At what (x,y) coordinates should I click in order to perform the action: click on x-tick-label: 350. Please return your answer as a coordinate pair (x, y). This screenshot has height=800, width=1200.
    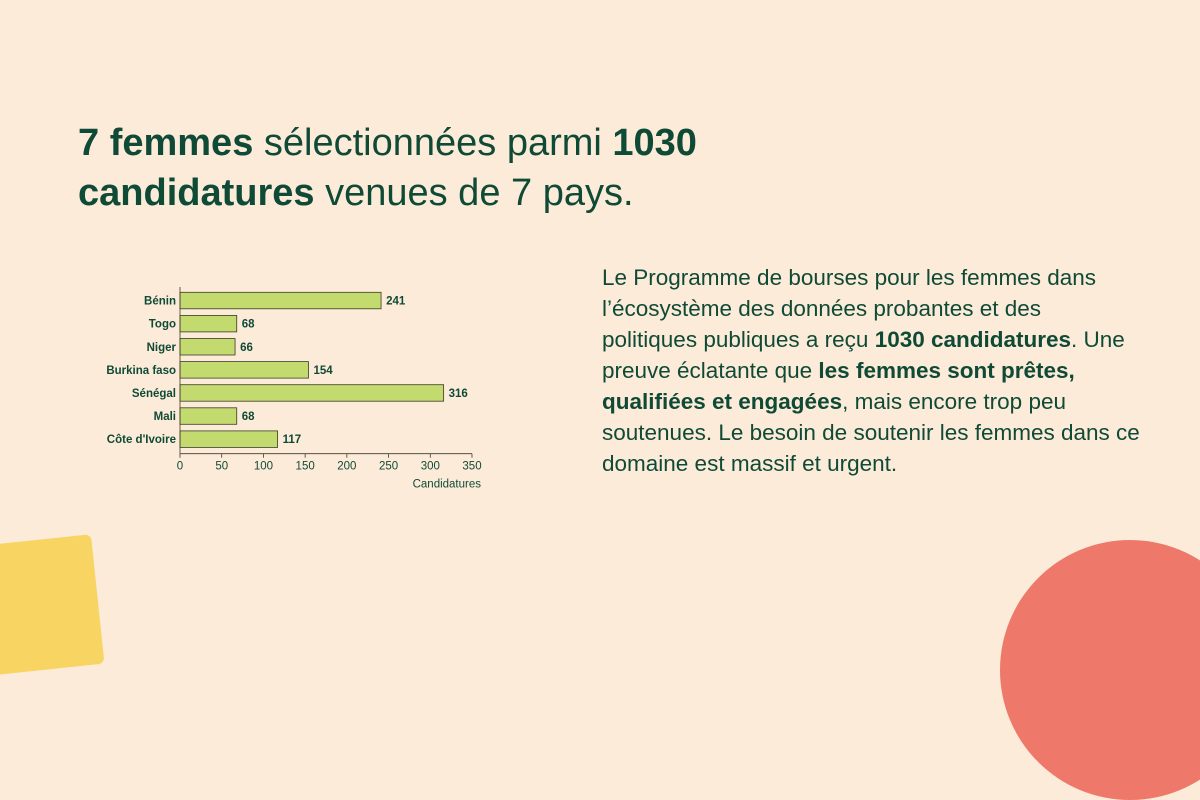
    Looking at the image, I should click on (471, 467).